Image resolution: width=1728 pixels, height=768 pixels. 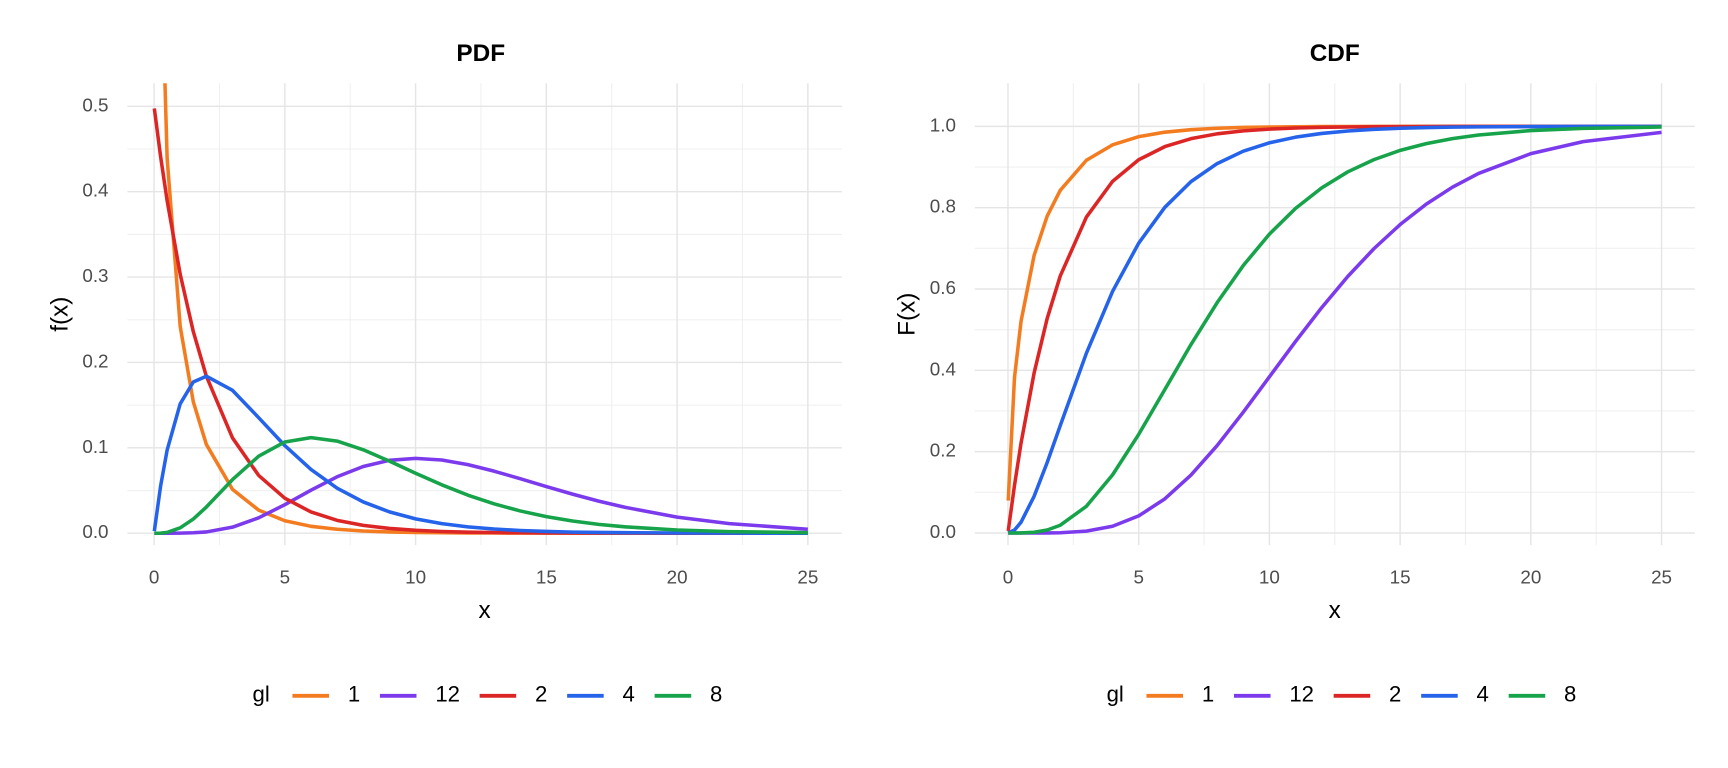 What do you see at coordinates (95, 275) in the screenshot?
I see `y-tick-label: 0.3` at bounding box center [95, 275].